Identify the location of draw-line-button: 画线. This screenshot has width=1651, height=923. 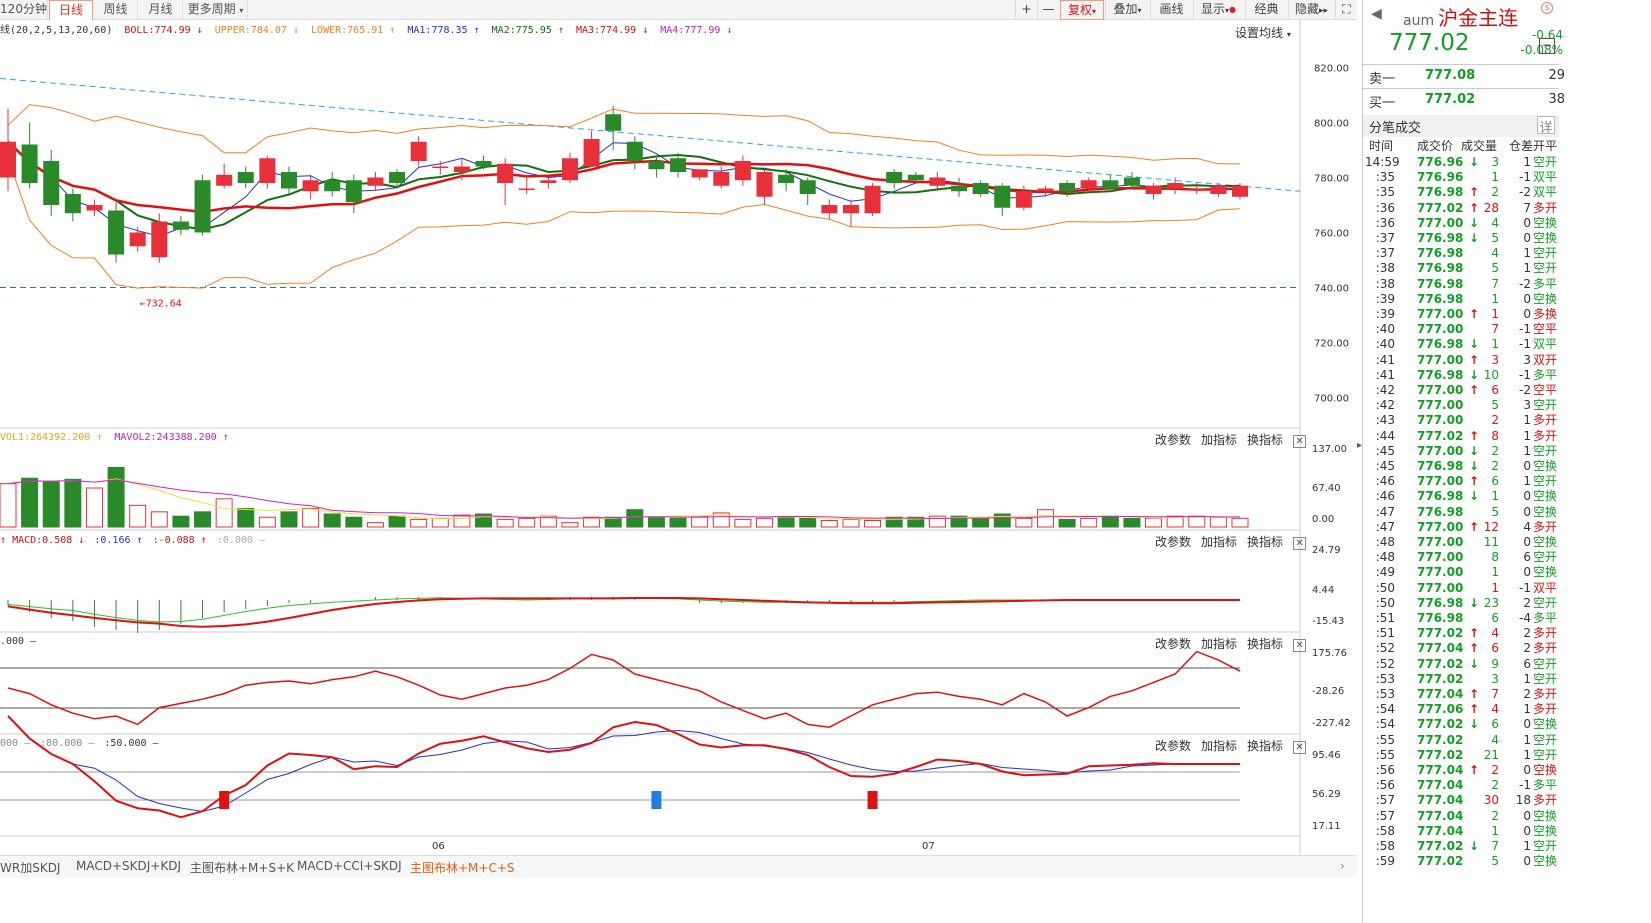
(1171, 10).